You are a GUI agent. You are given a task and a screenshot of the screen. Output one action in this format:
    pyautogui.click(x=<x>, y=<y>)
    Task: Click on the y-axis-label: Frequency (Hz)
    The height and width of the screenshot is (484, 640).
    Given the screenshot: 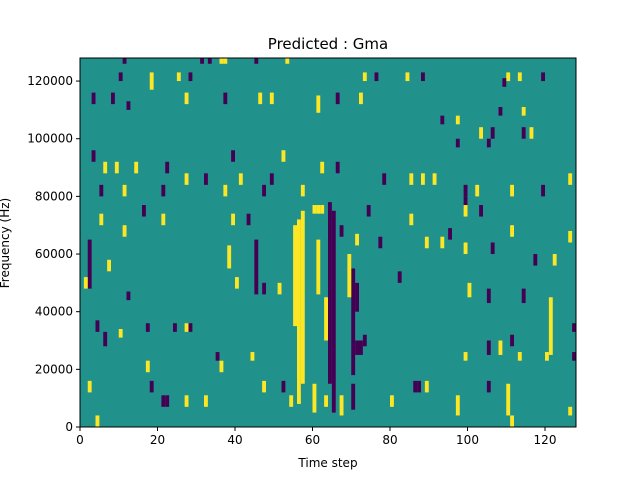 What is the action you would take?
    pyautogui.click(x=6, y=243)
    